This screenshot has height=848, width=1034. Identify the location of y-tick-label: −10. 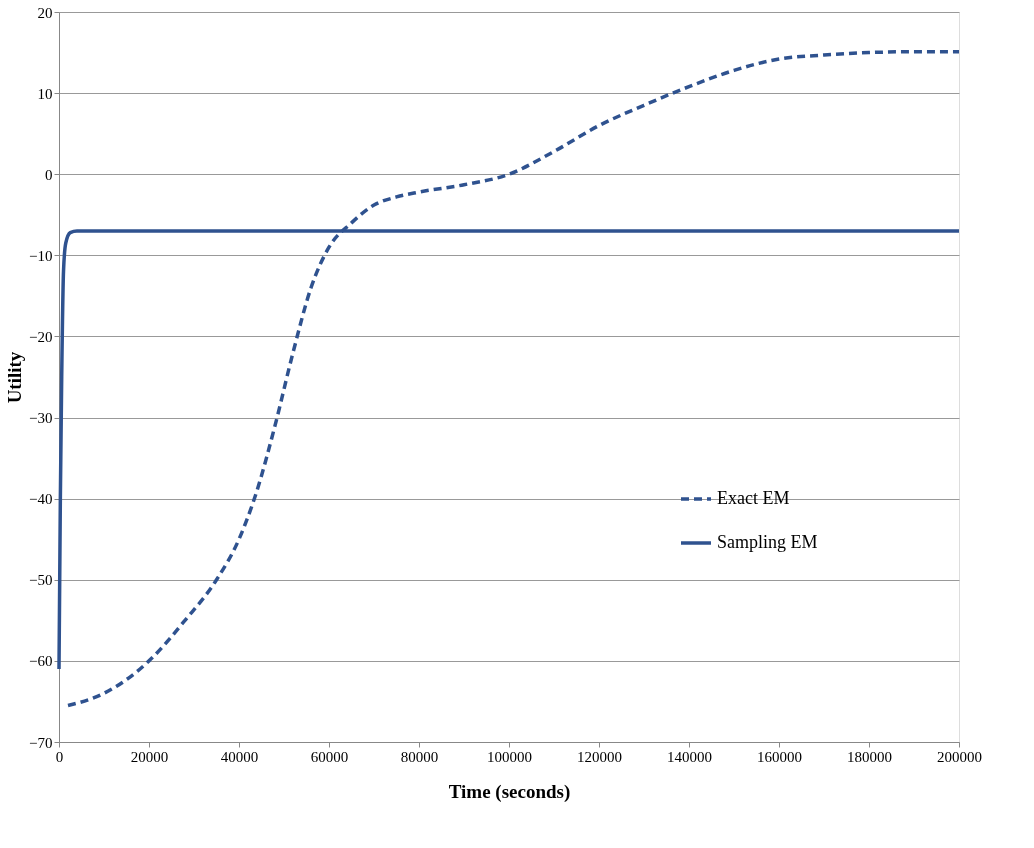
(41, 255).